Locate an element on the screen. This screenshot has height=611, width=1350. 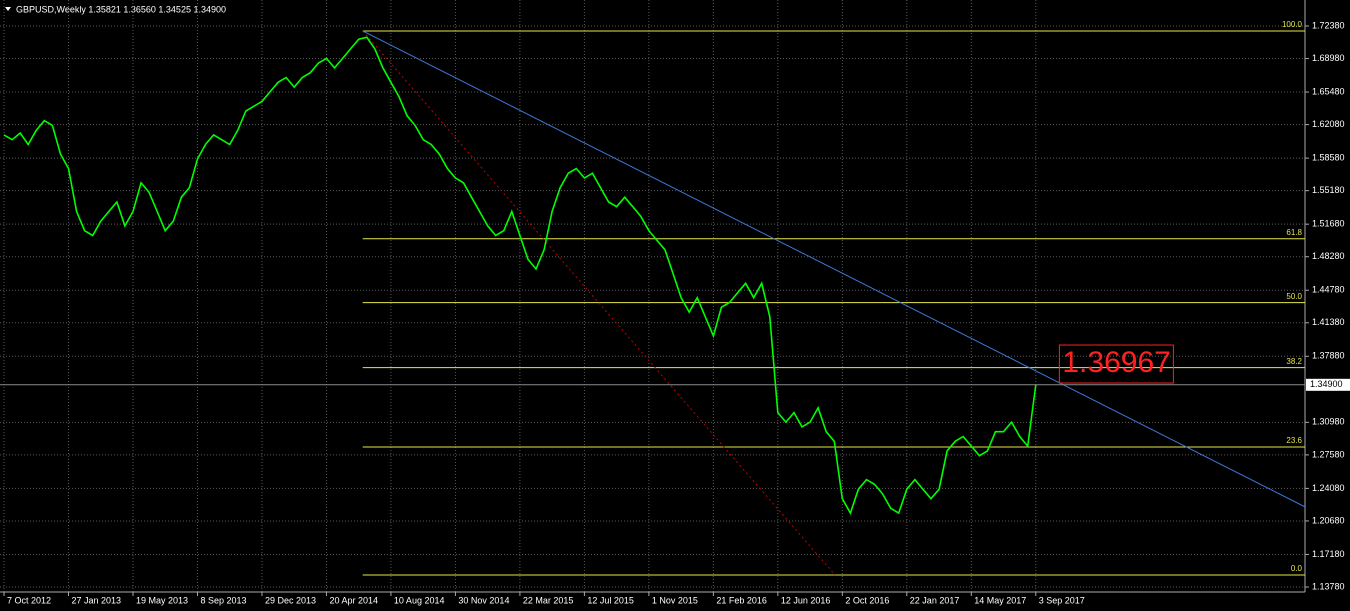
annotation-box is located at coordinates (1116, 364).